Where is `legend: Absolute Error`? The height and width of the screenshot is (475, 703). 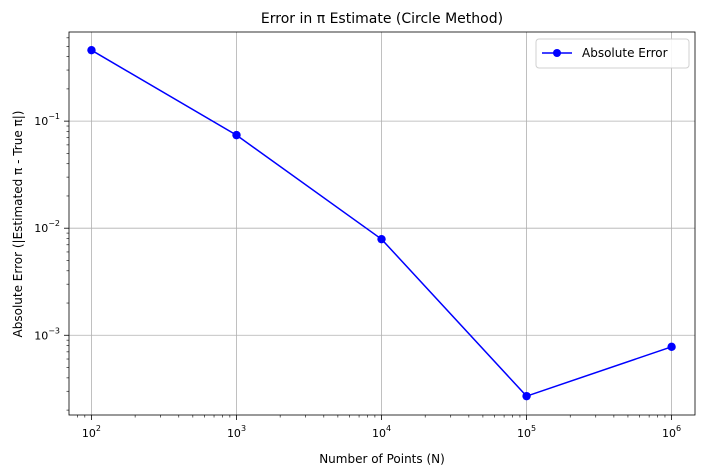 legend: Absolute Error is located at coordinates (612, 53).